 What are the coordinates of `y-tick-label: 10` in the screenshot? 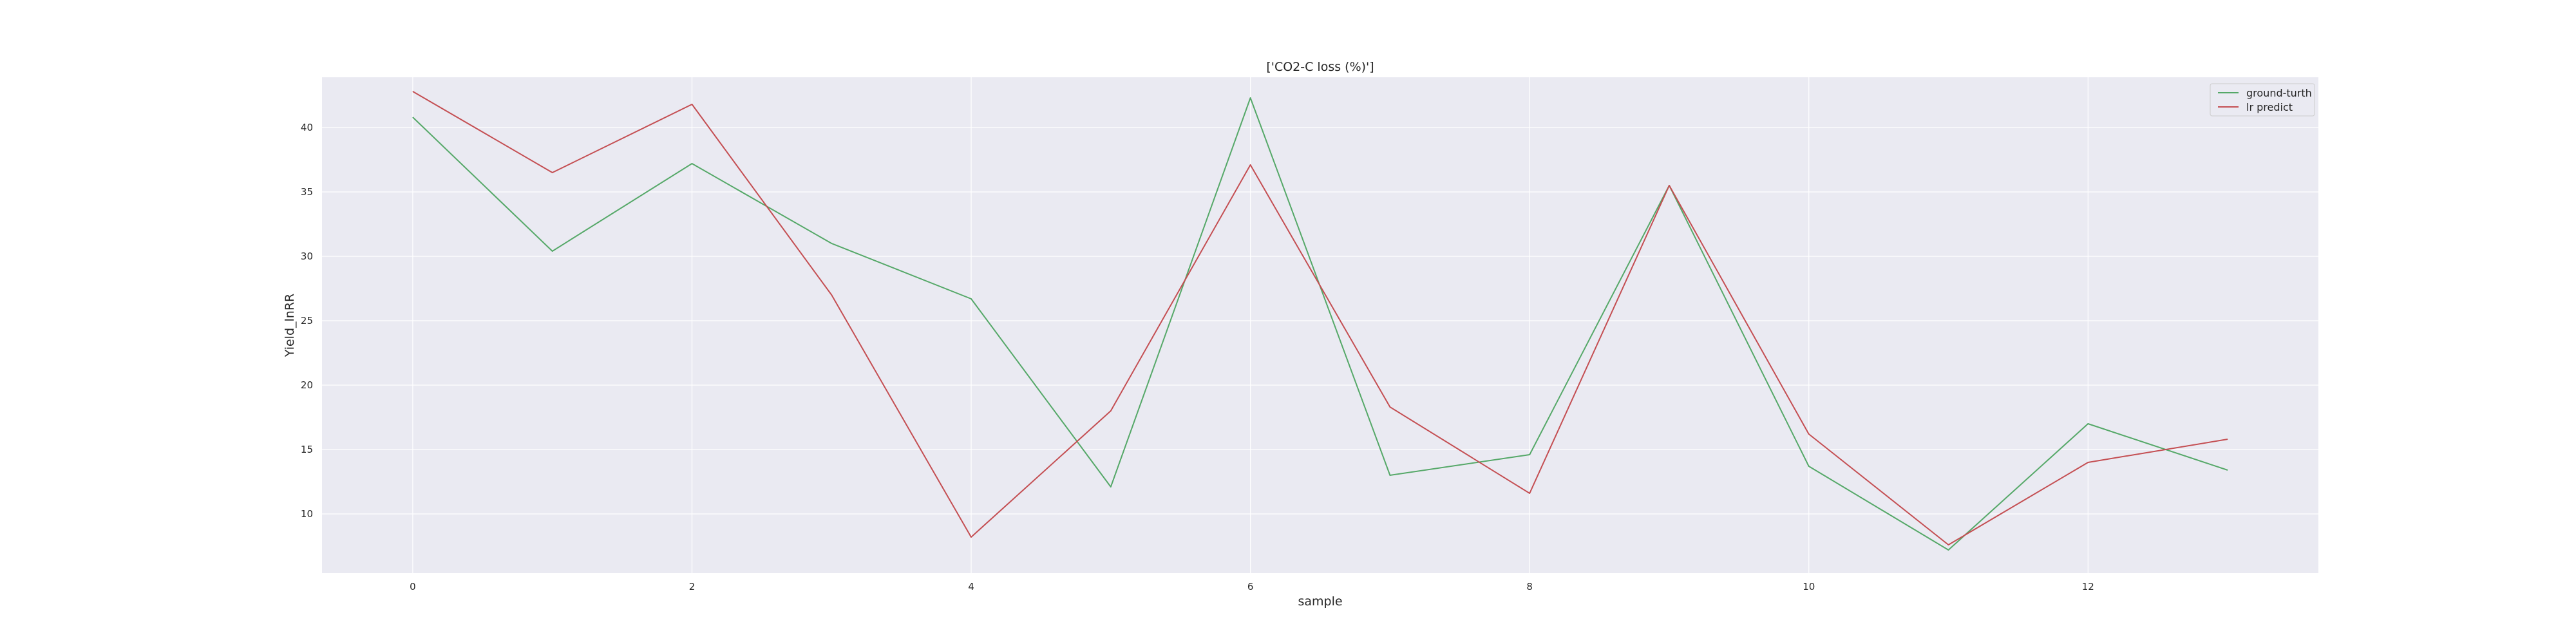 It's located at (307, 514).